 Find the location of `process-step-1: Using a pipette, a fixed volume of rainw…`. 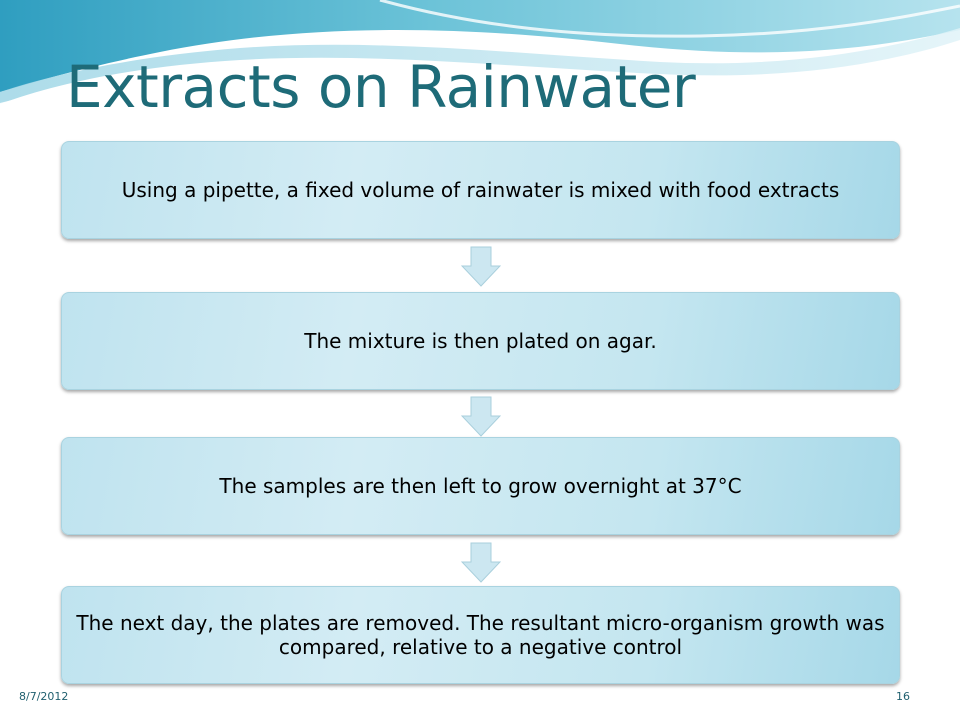

process-step-1: Using a pipette, a fixed volume of rainw… is located at coordinates (480, 190).